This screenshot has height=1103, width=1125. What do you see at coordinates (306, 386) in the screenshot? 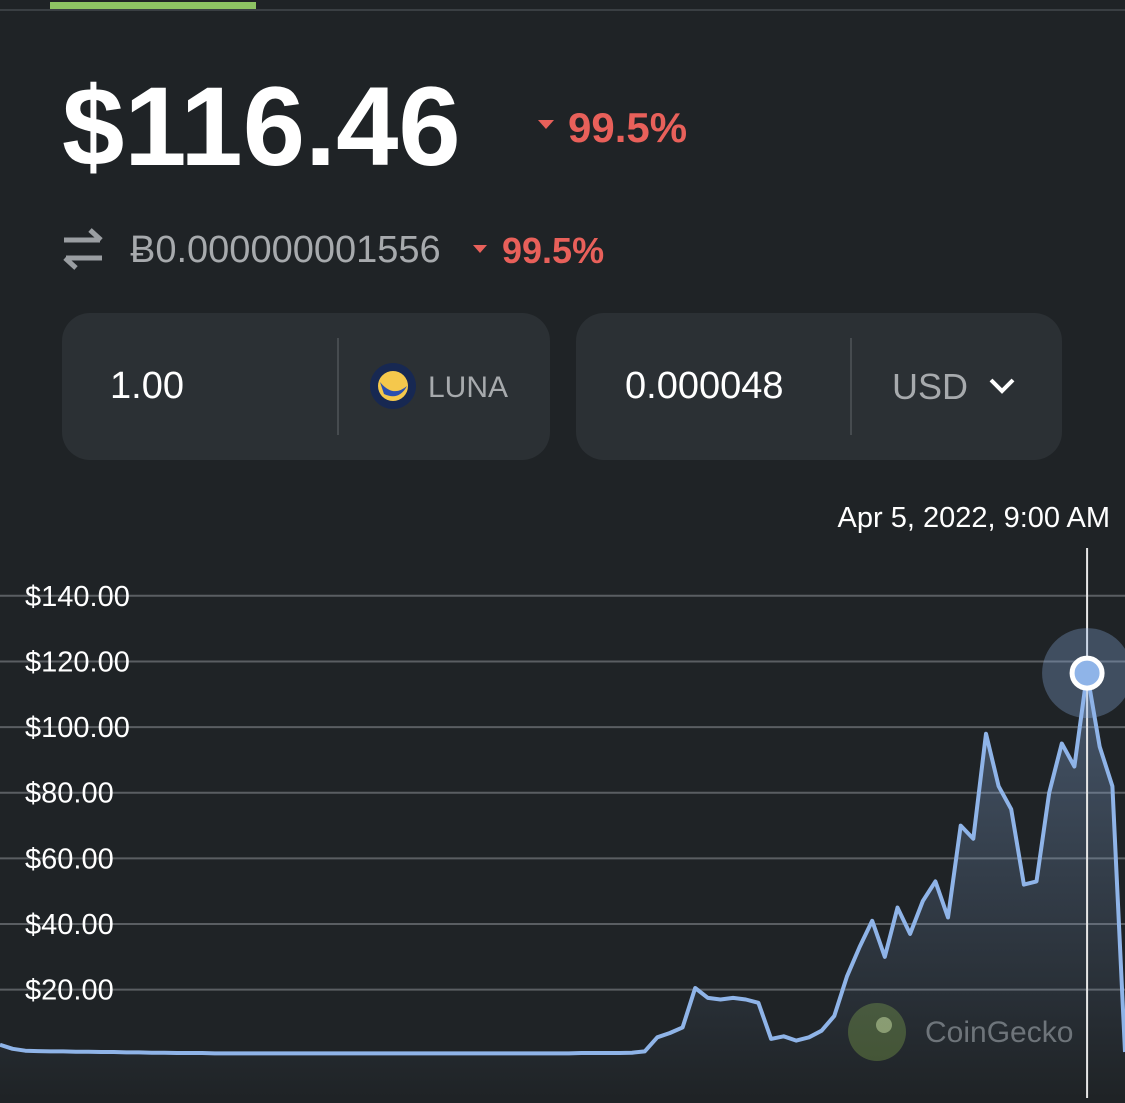
I see `amount-box` at bounding box center [306, 386].